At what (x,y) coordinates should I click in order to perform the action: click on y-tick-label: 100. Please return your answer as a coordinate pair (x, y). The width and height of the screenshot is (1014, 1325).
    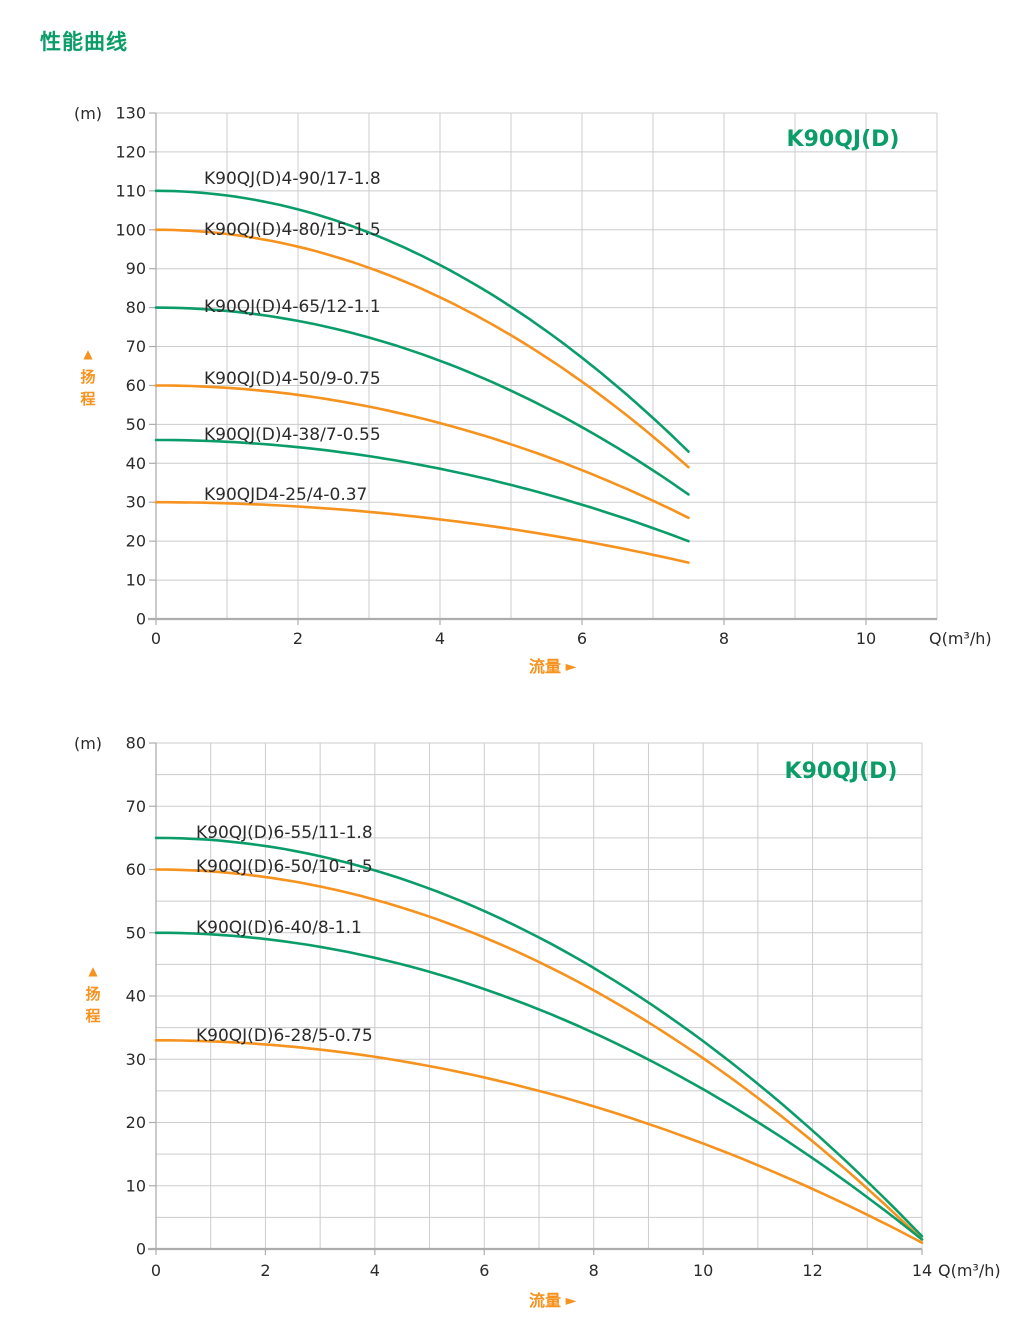
    Looking at the image, I should click on (130, 229).